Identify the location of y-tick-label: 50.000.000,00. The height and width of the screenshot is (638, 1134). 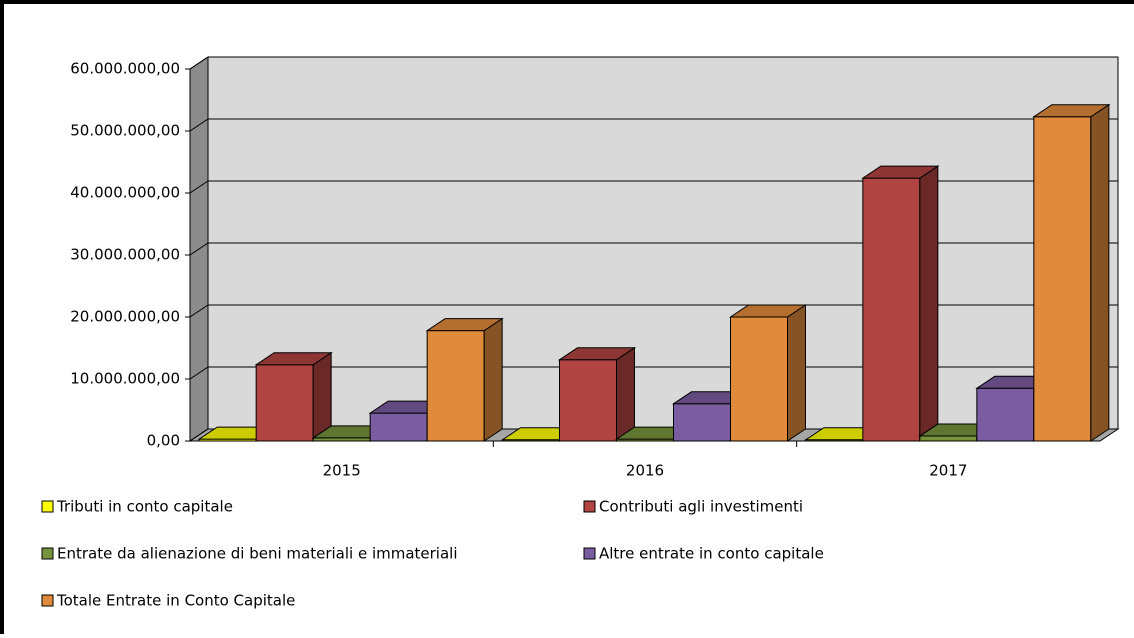
(125, 131).